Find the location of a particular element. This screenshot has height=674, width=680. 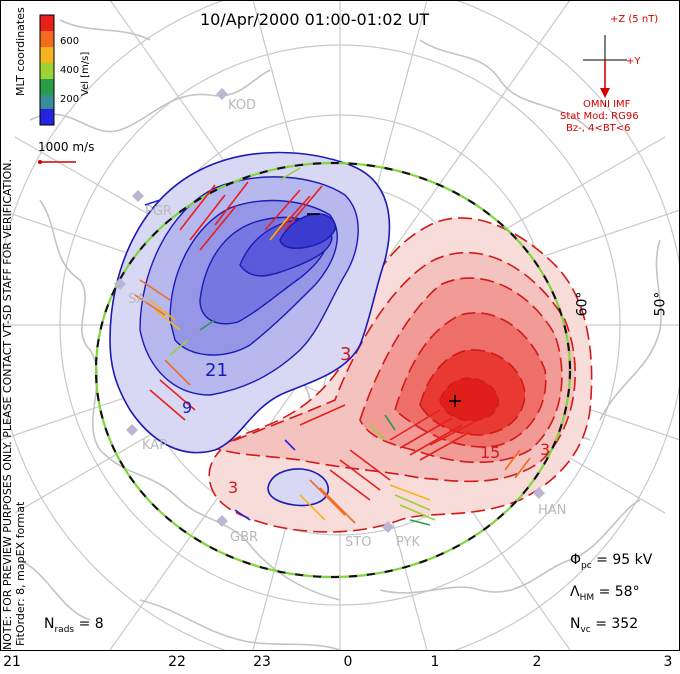

nrads-subscript: rads is located at coordinates (64, 629).